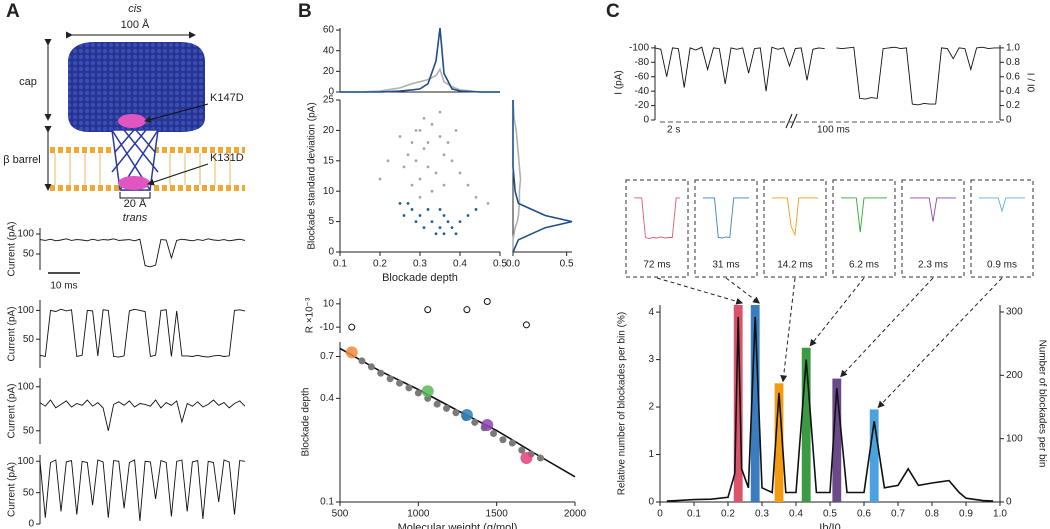 The width and height of the screenshot is (1050, 529). Describe the element at coordinates (329, 71) in the screenshot. I see `y-tick-label: 20` at that location.